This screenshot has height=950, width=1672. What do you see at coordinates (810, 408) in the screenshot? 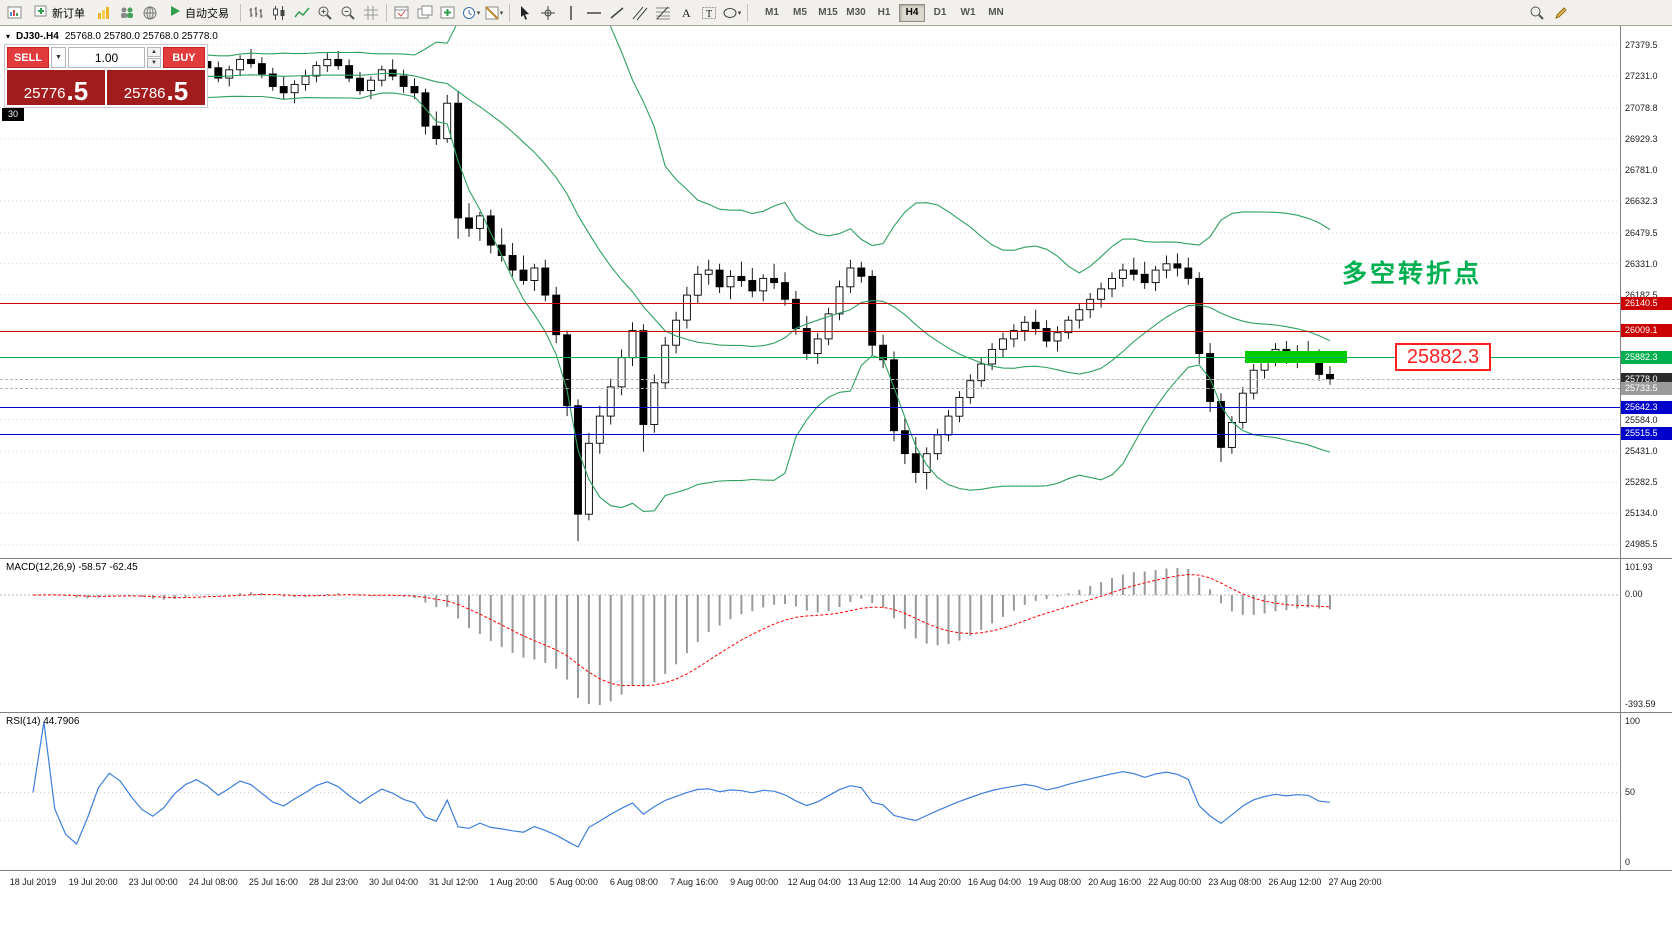
I see `horizontal-line-25642.3` at bounding box center [810, 408].